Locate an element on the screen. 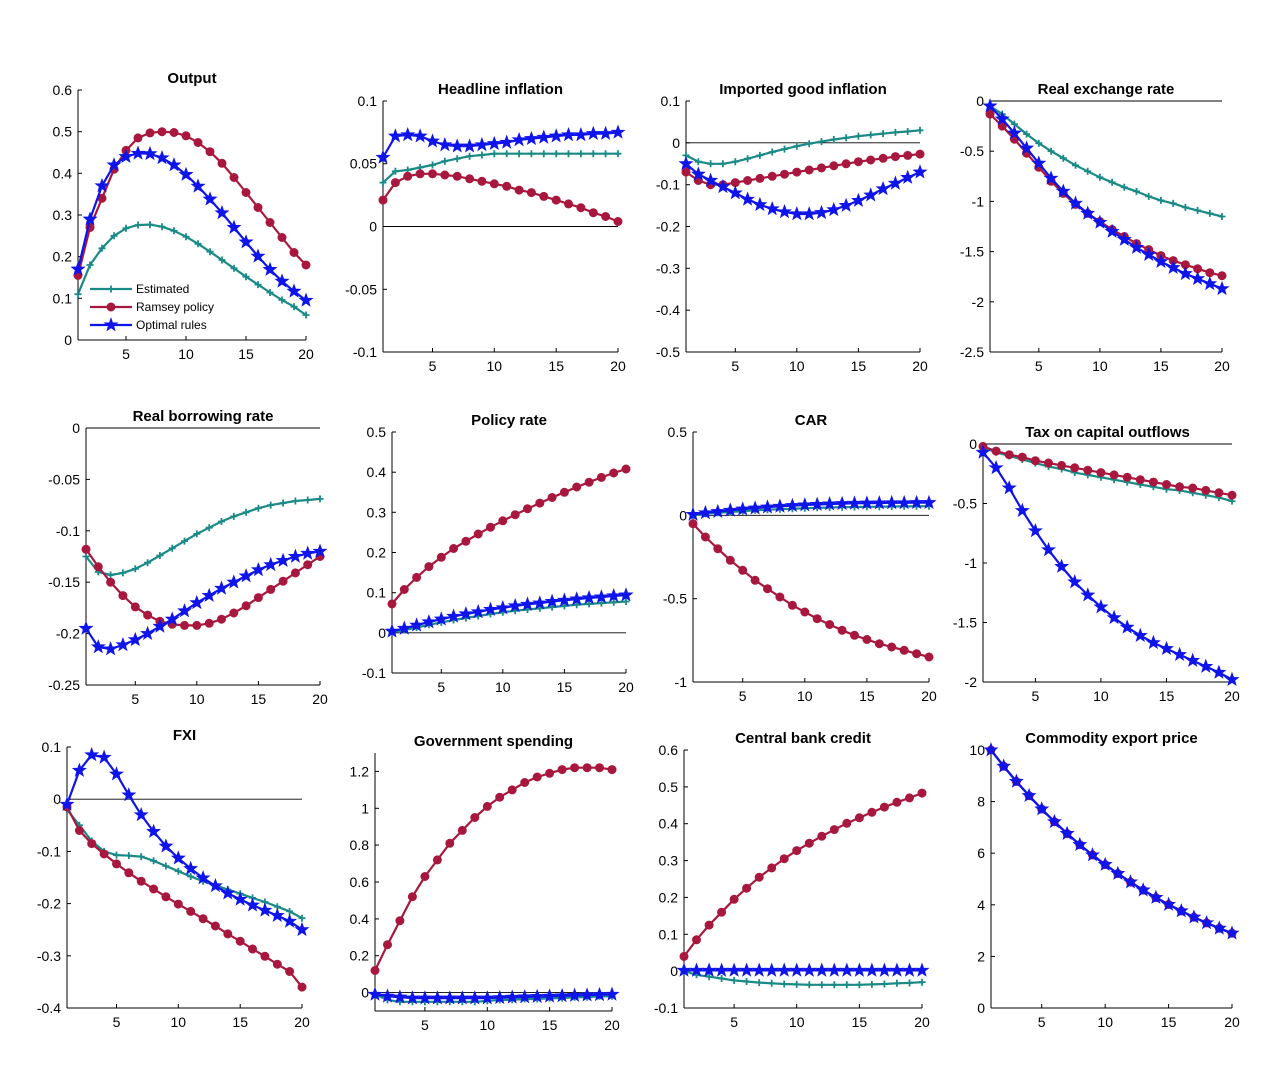 The width and height of the screenshot is (1277, 1090). panel-title: Real borrowing rate is located at coordinates (203, 416).